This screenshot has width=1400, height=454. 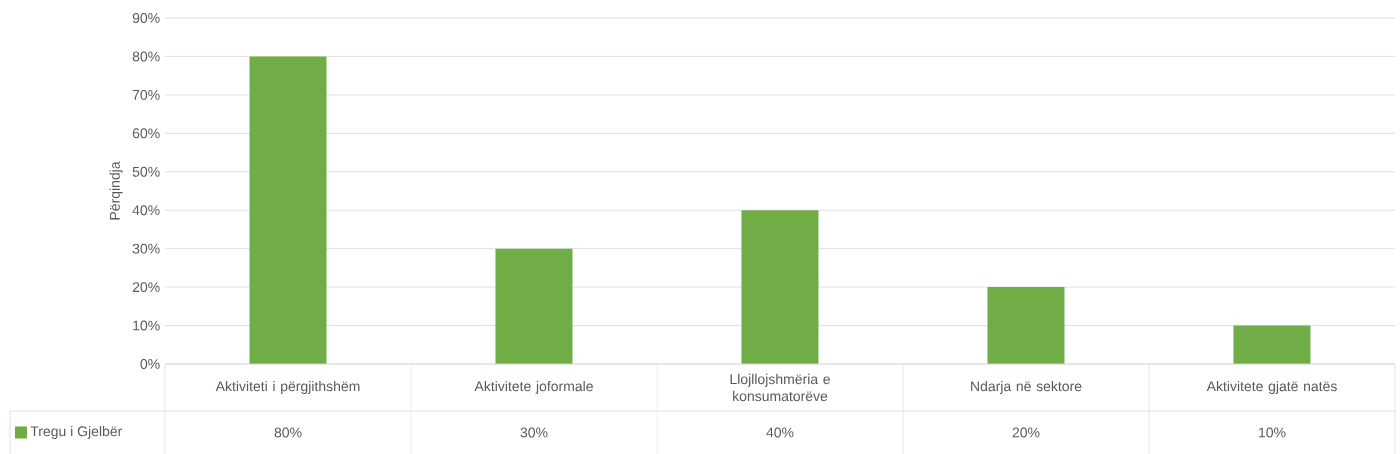 What do you see at coordinates (780, 387) in the screenshot?
I see `x-tick-label: Llojllojshmëria e konsumatorëve` at bounding box center [780, 387].